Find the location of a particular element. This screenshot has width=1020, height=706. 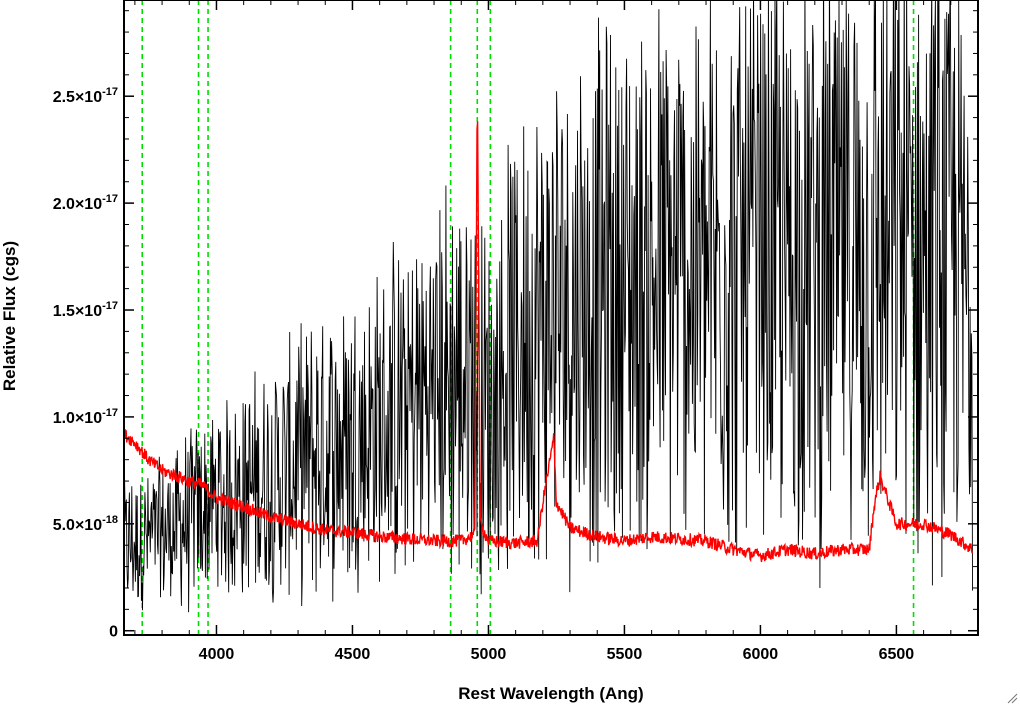

y-axis-title: Relative Flux (cgs) is located at coordinates (9, 316).